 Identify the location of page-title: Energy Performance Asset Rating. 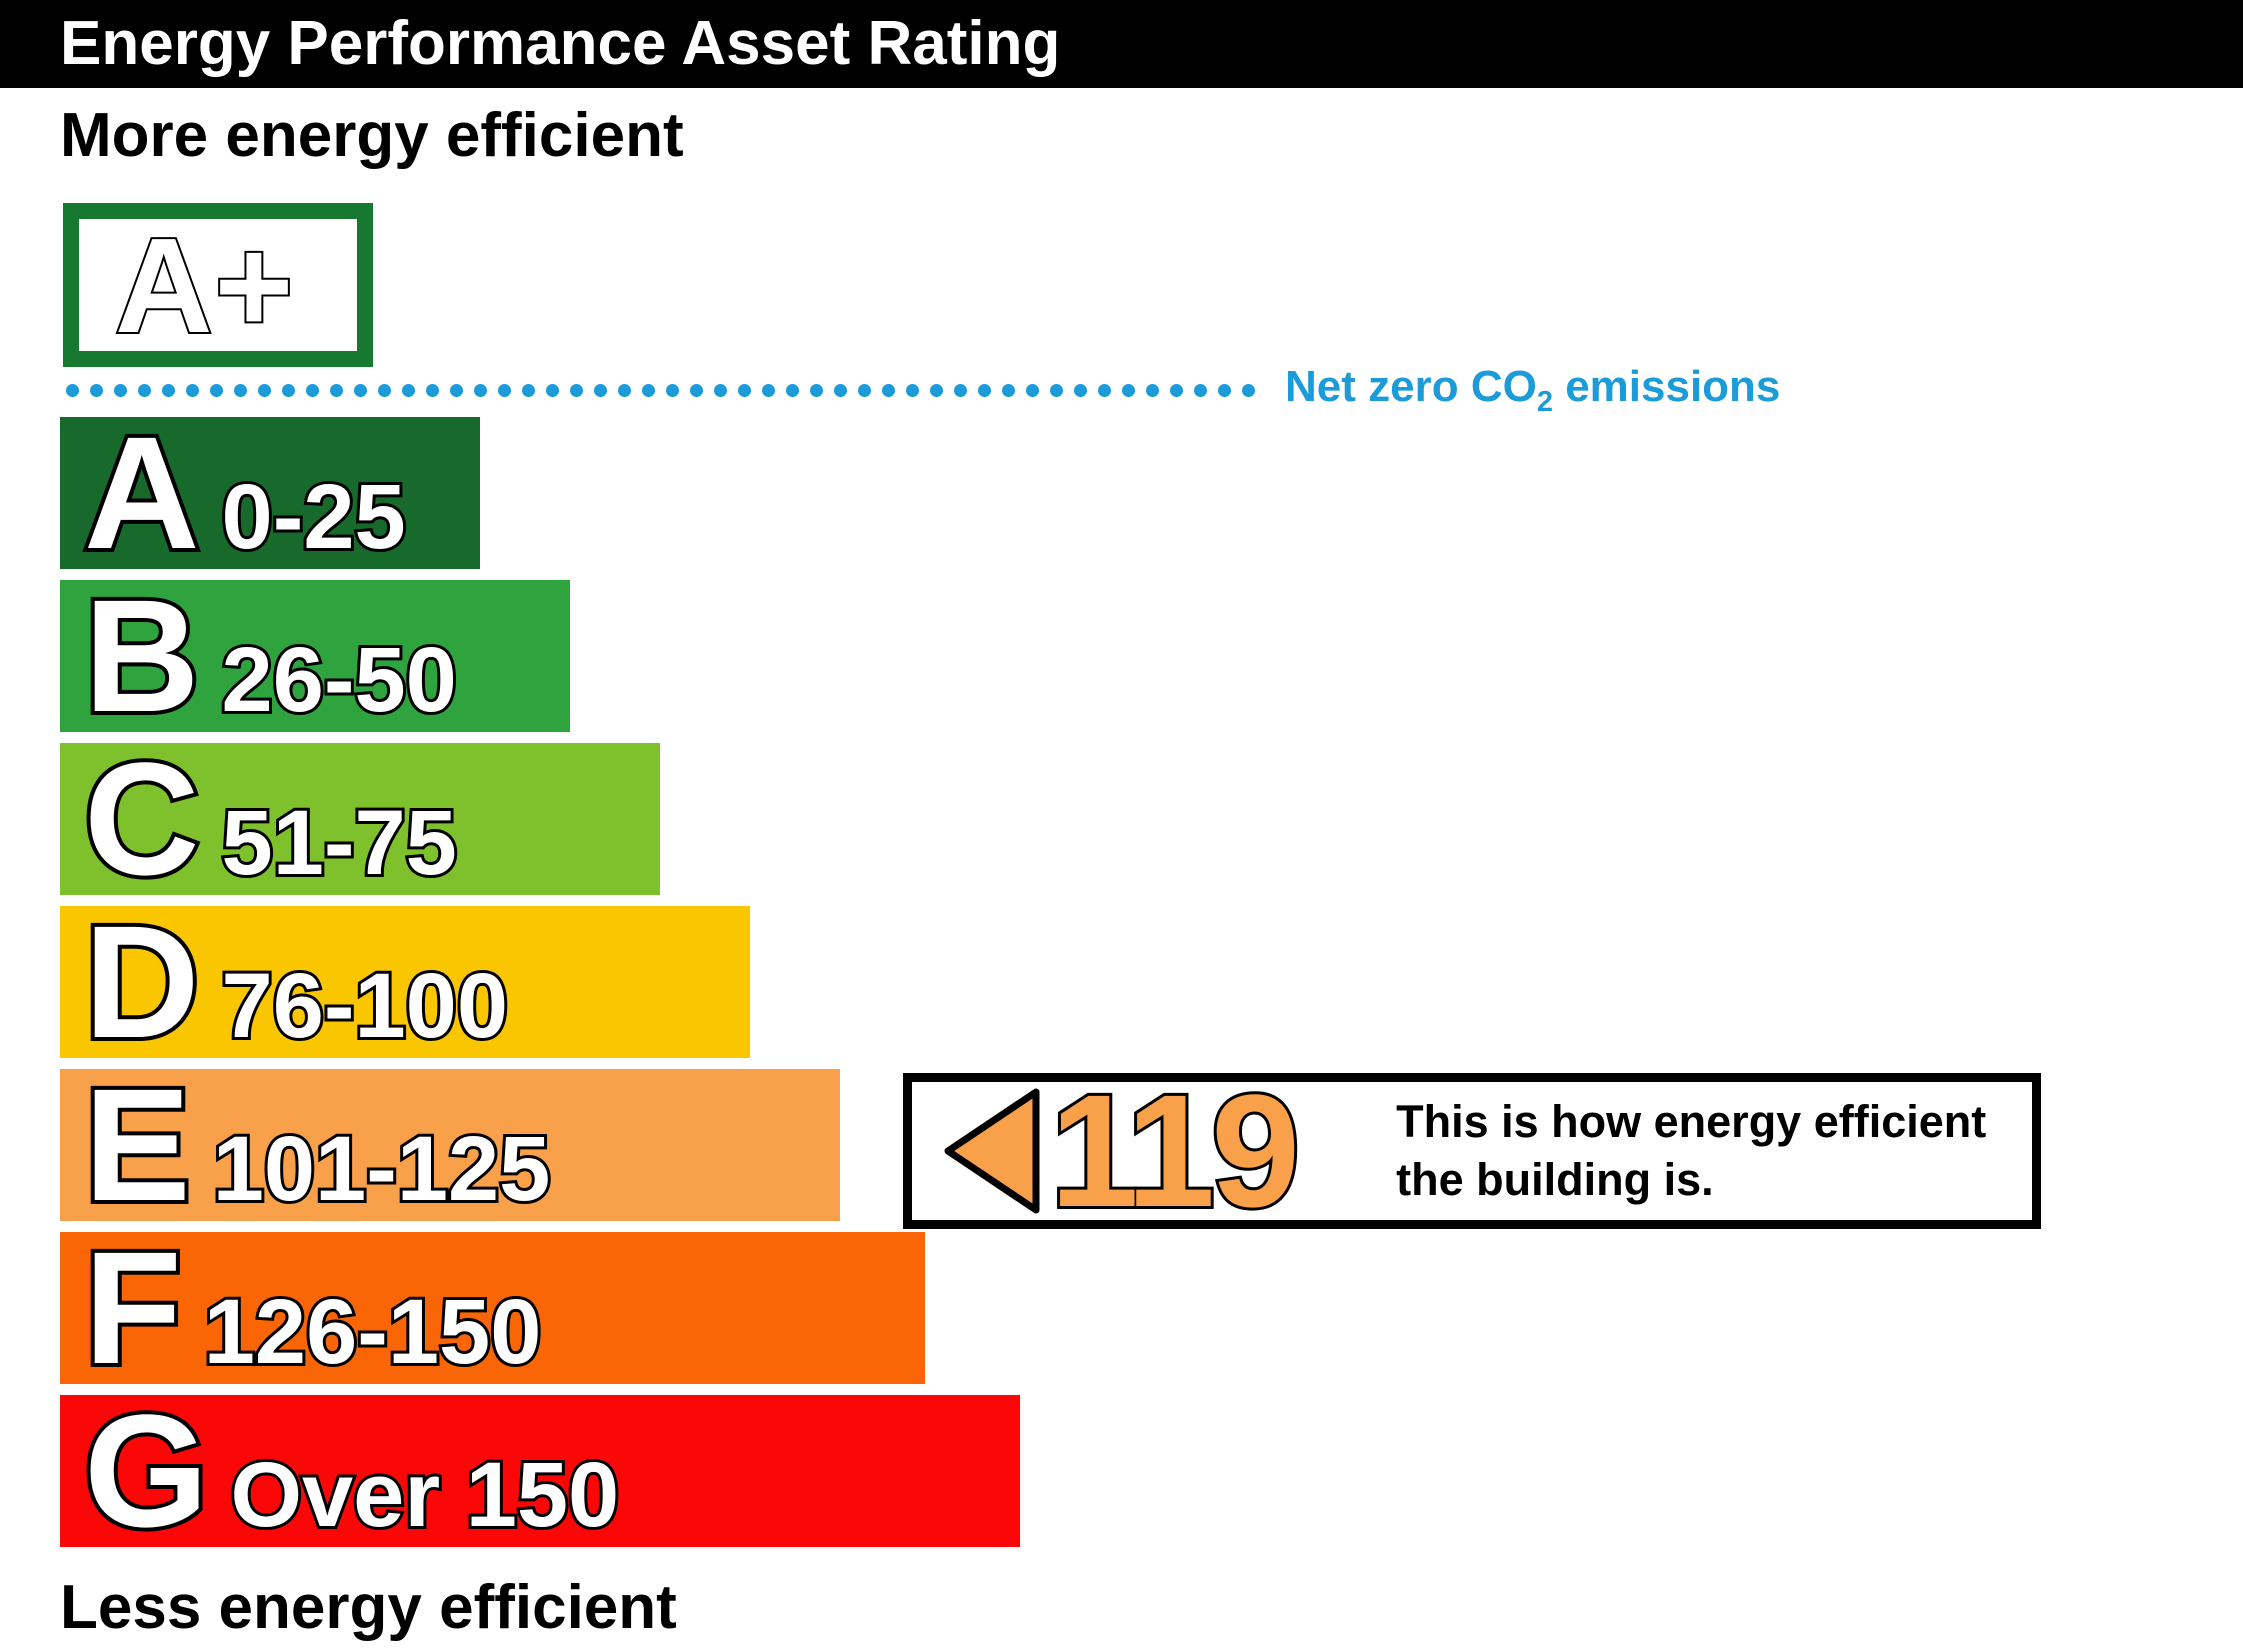
(560, 43).